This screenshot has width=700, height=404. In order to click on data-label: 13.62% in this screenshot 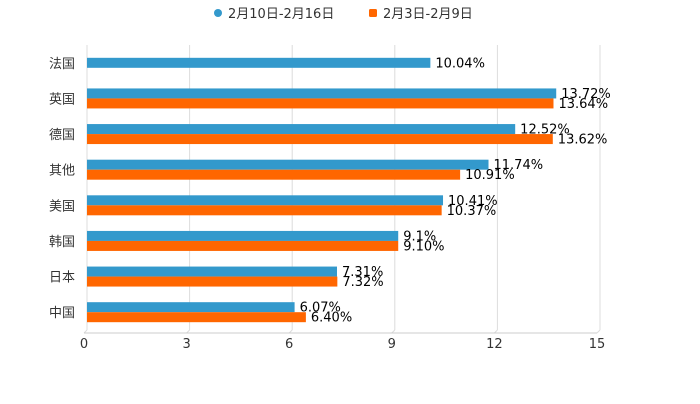, I will do `click(583, 140)`.